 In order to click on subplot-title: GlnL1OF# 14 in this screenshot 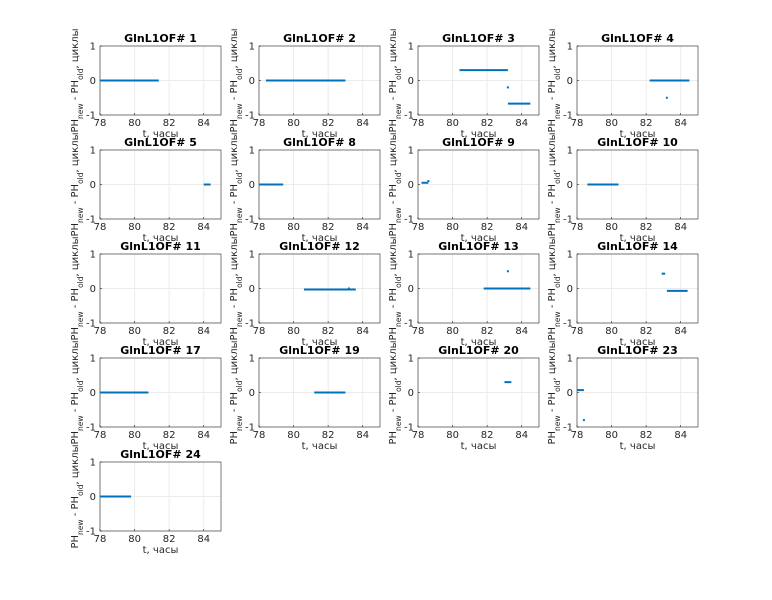, I will do `click(637, 246)`.